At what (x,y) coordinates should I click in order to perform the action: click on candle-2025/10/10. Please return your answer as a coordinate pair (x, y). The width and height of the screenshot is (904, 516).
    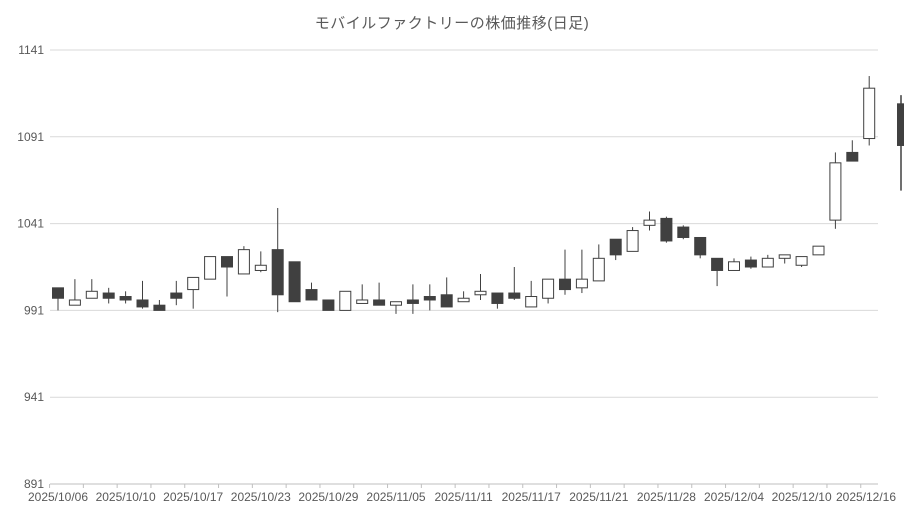
    Looking at the image, I should click on (125, 297).